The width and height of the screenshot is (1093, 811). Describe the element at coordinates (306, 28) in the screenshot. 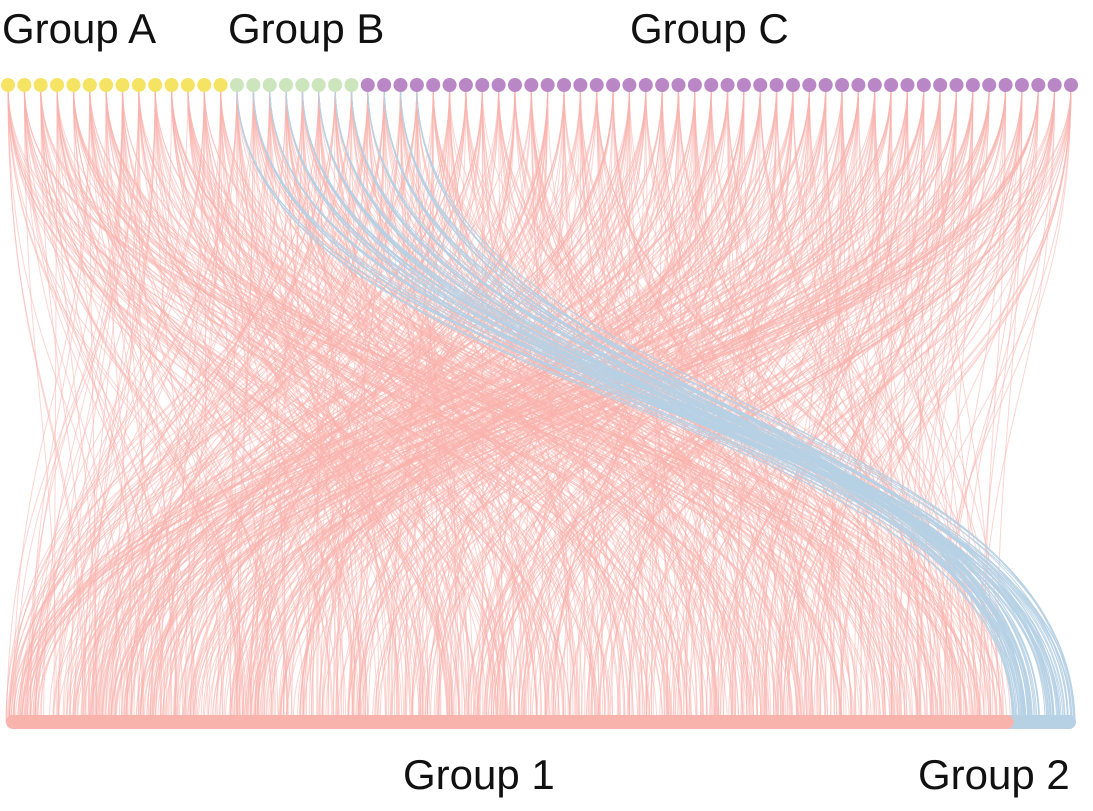

I see `group-b-label: Group B` at that location.